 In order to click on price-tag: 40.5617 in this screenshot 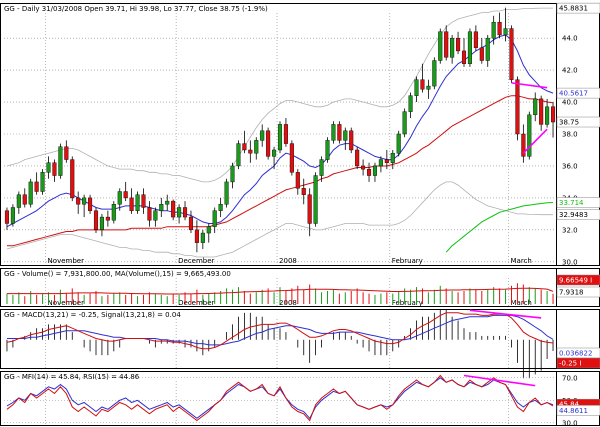, I will do `click(578, 93)`.